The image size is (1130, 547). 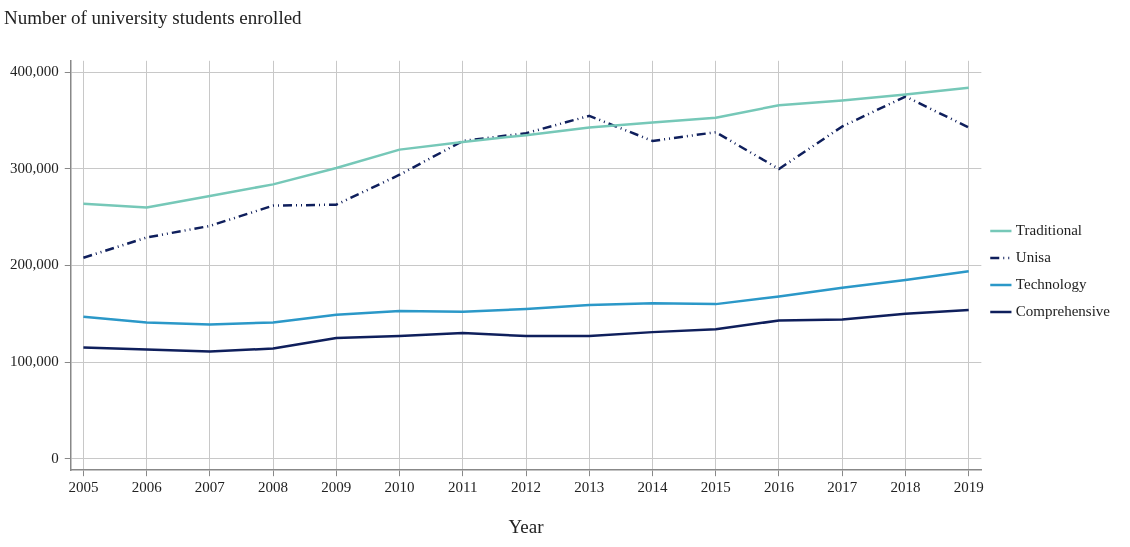 What do you see at coordinates (968, 487) in the screenshot?
I see `x-tick-label: 2019` at bounding box center [968, 487].